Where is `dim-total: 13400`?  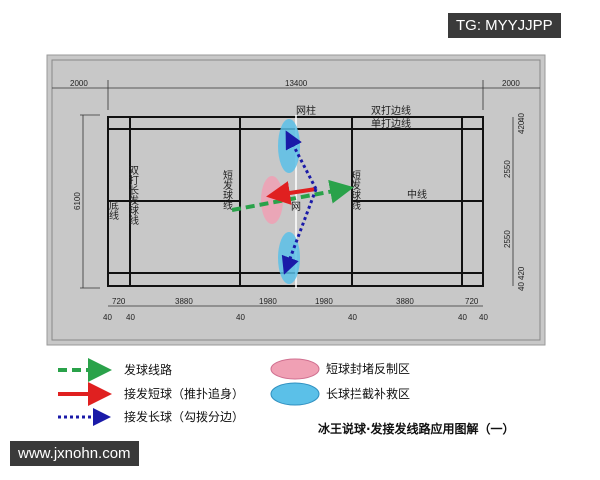
dim-total: 13400 is located at coordinates (296, 83).